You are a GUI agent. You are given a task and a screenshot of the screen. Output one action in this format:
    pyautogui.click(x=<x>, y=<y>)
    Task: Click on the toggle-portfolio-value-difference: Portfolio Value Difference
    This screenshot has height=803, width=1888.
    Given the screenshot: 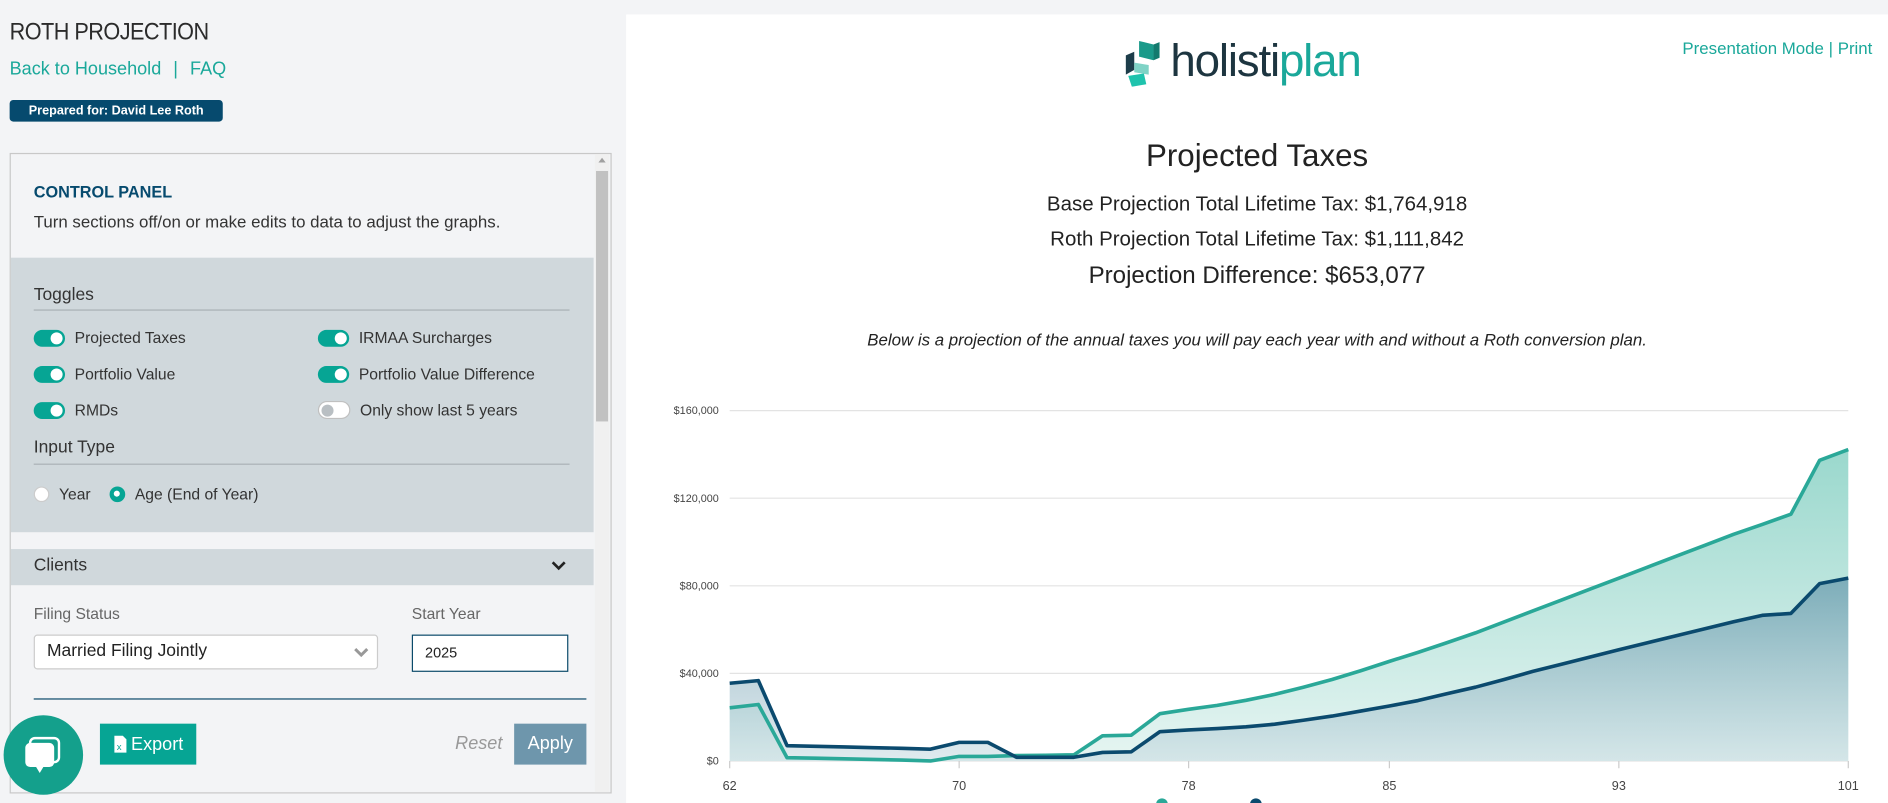 What is the action you would take?
    pyautogui.click(x=426, y=373)
    